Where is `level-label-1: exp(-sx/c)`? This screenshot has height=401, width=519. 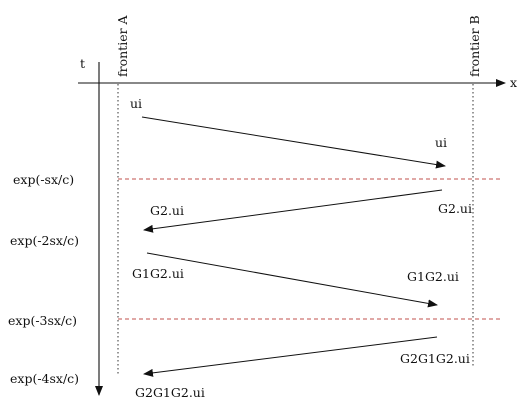
level-label-1: exp(-sx/c) is located at coordinates (43, 179).